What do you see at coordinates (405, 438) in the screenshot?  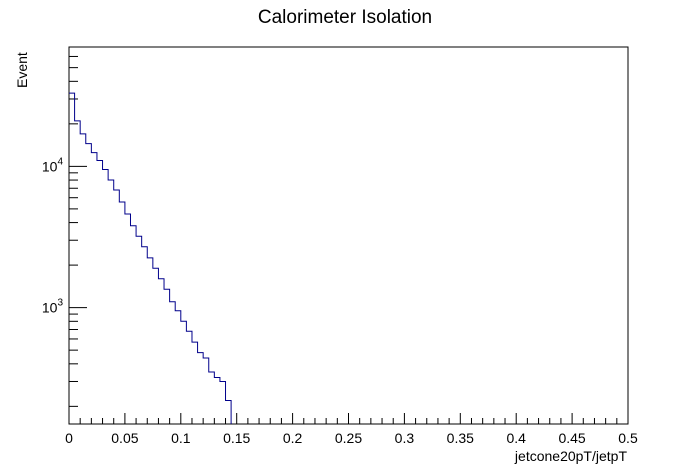 I see `x-tick-label: 0.3` at bounding box center [405, 438].